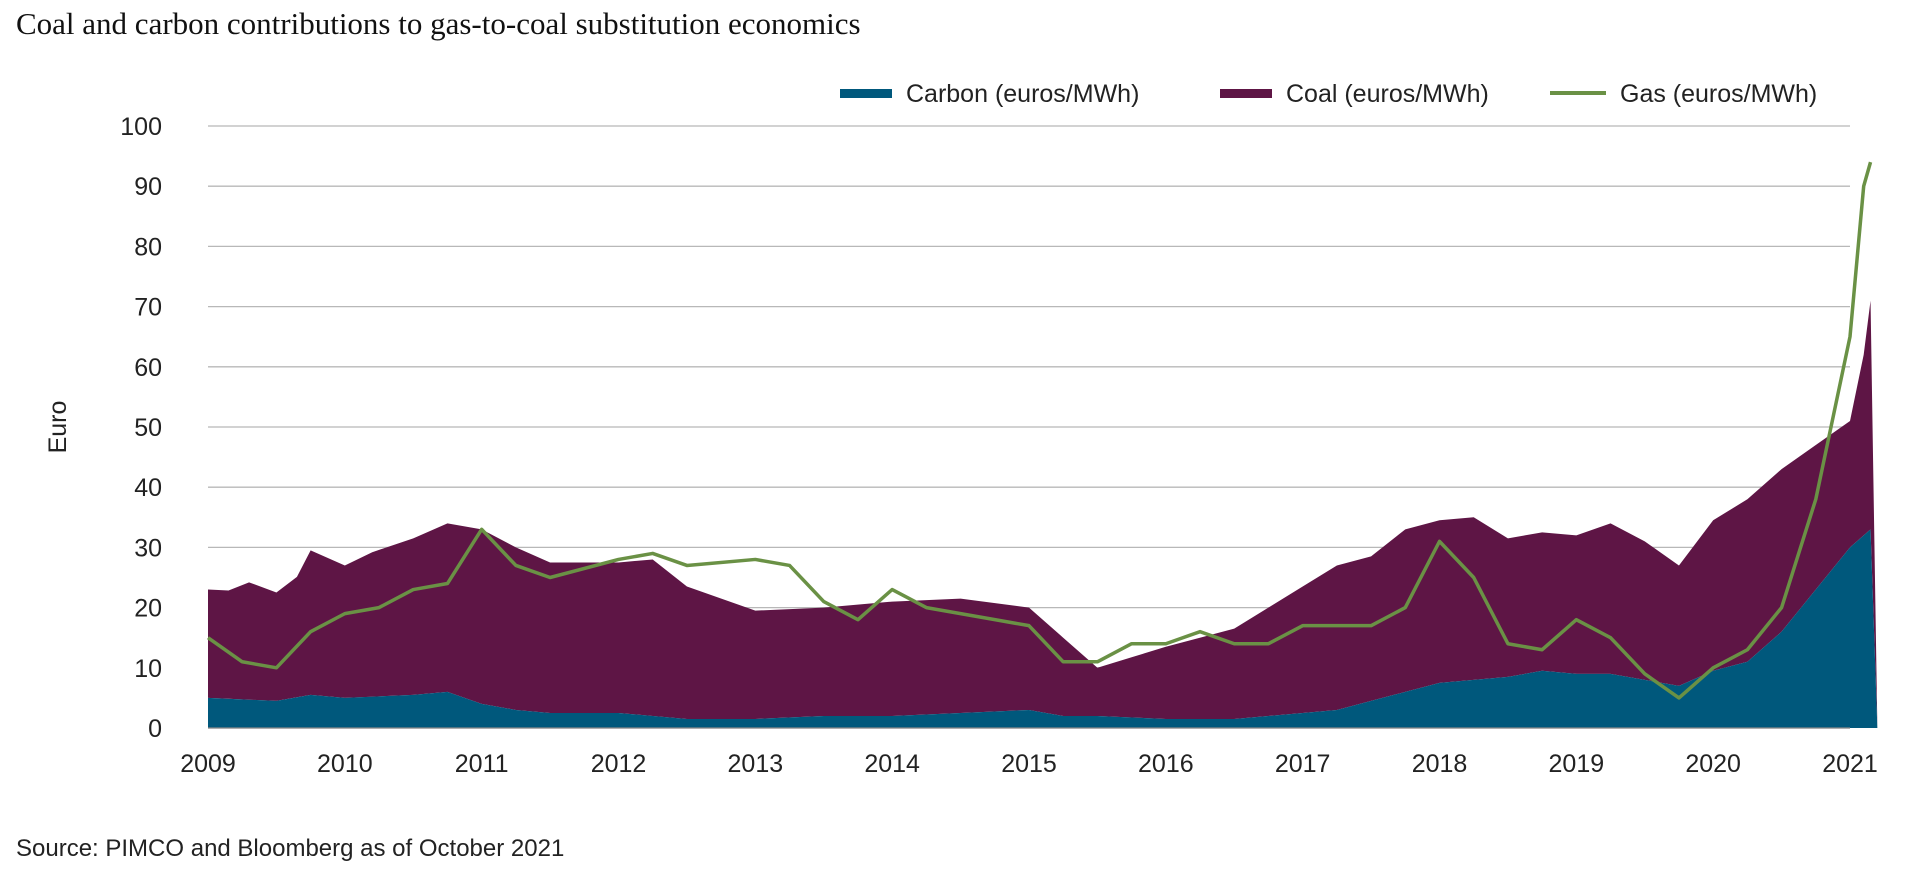 The image size is (1920, 873). I want to click on x-tick-label: 2021, so click(1850, 764).